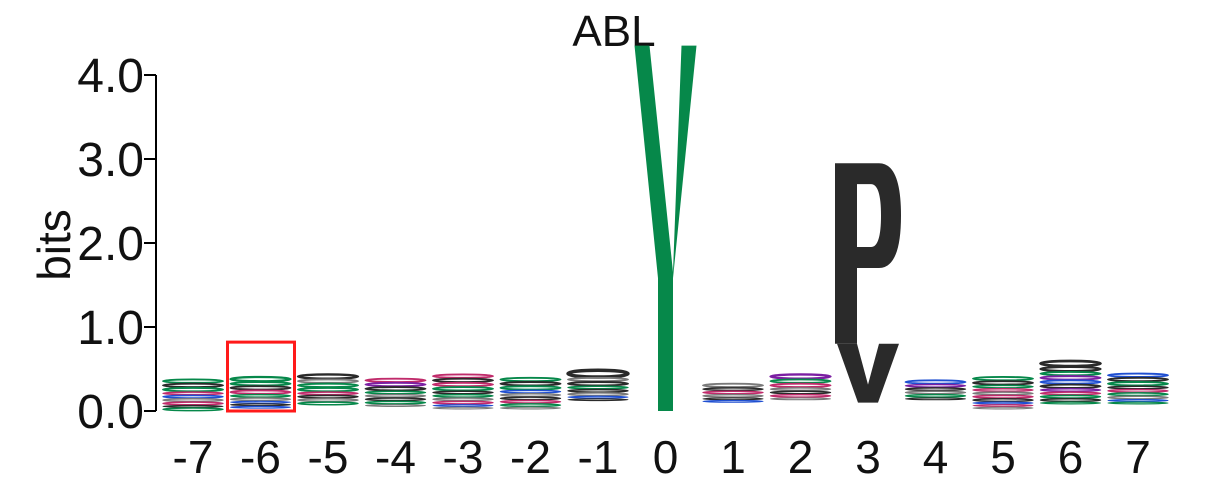  Describe the element at coordinates (1003, 457) in the screenshot. I see `x-tick-label: 5` at that location.